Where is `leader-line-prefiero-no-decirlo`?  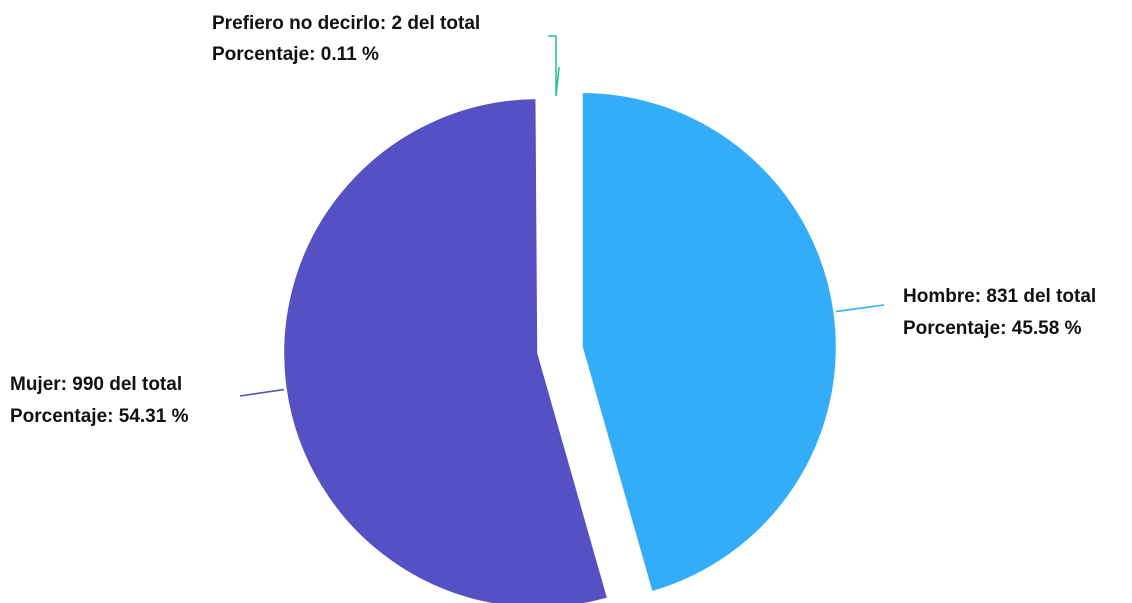 leader-line-prefiero-no-decirlo is located at coordinates (554, 66).